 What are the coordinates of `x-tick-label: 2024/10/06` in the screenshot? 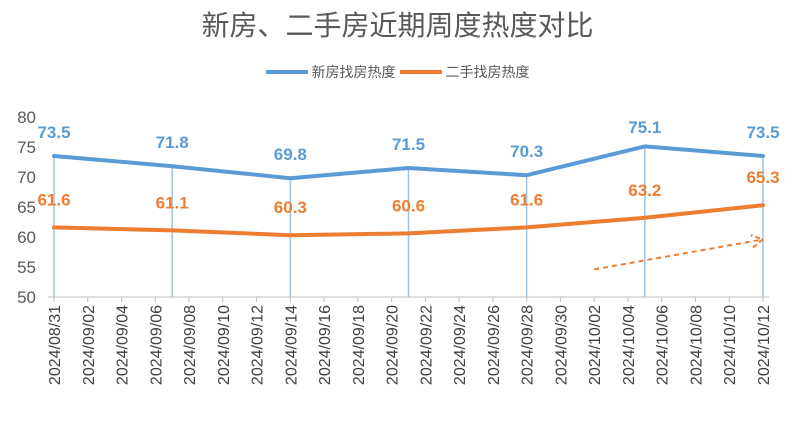 It's located at (663, 345).